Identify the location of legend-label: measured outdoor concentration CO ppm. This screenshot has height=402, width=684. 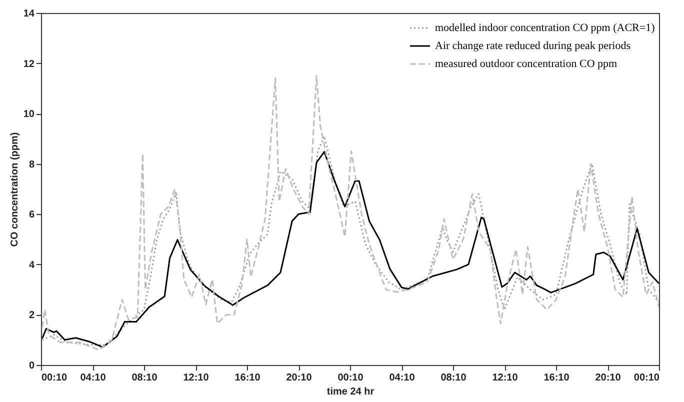
(526, 64).